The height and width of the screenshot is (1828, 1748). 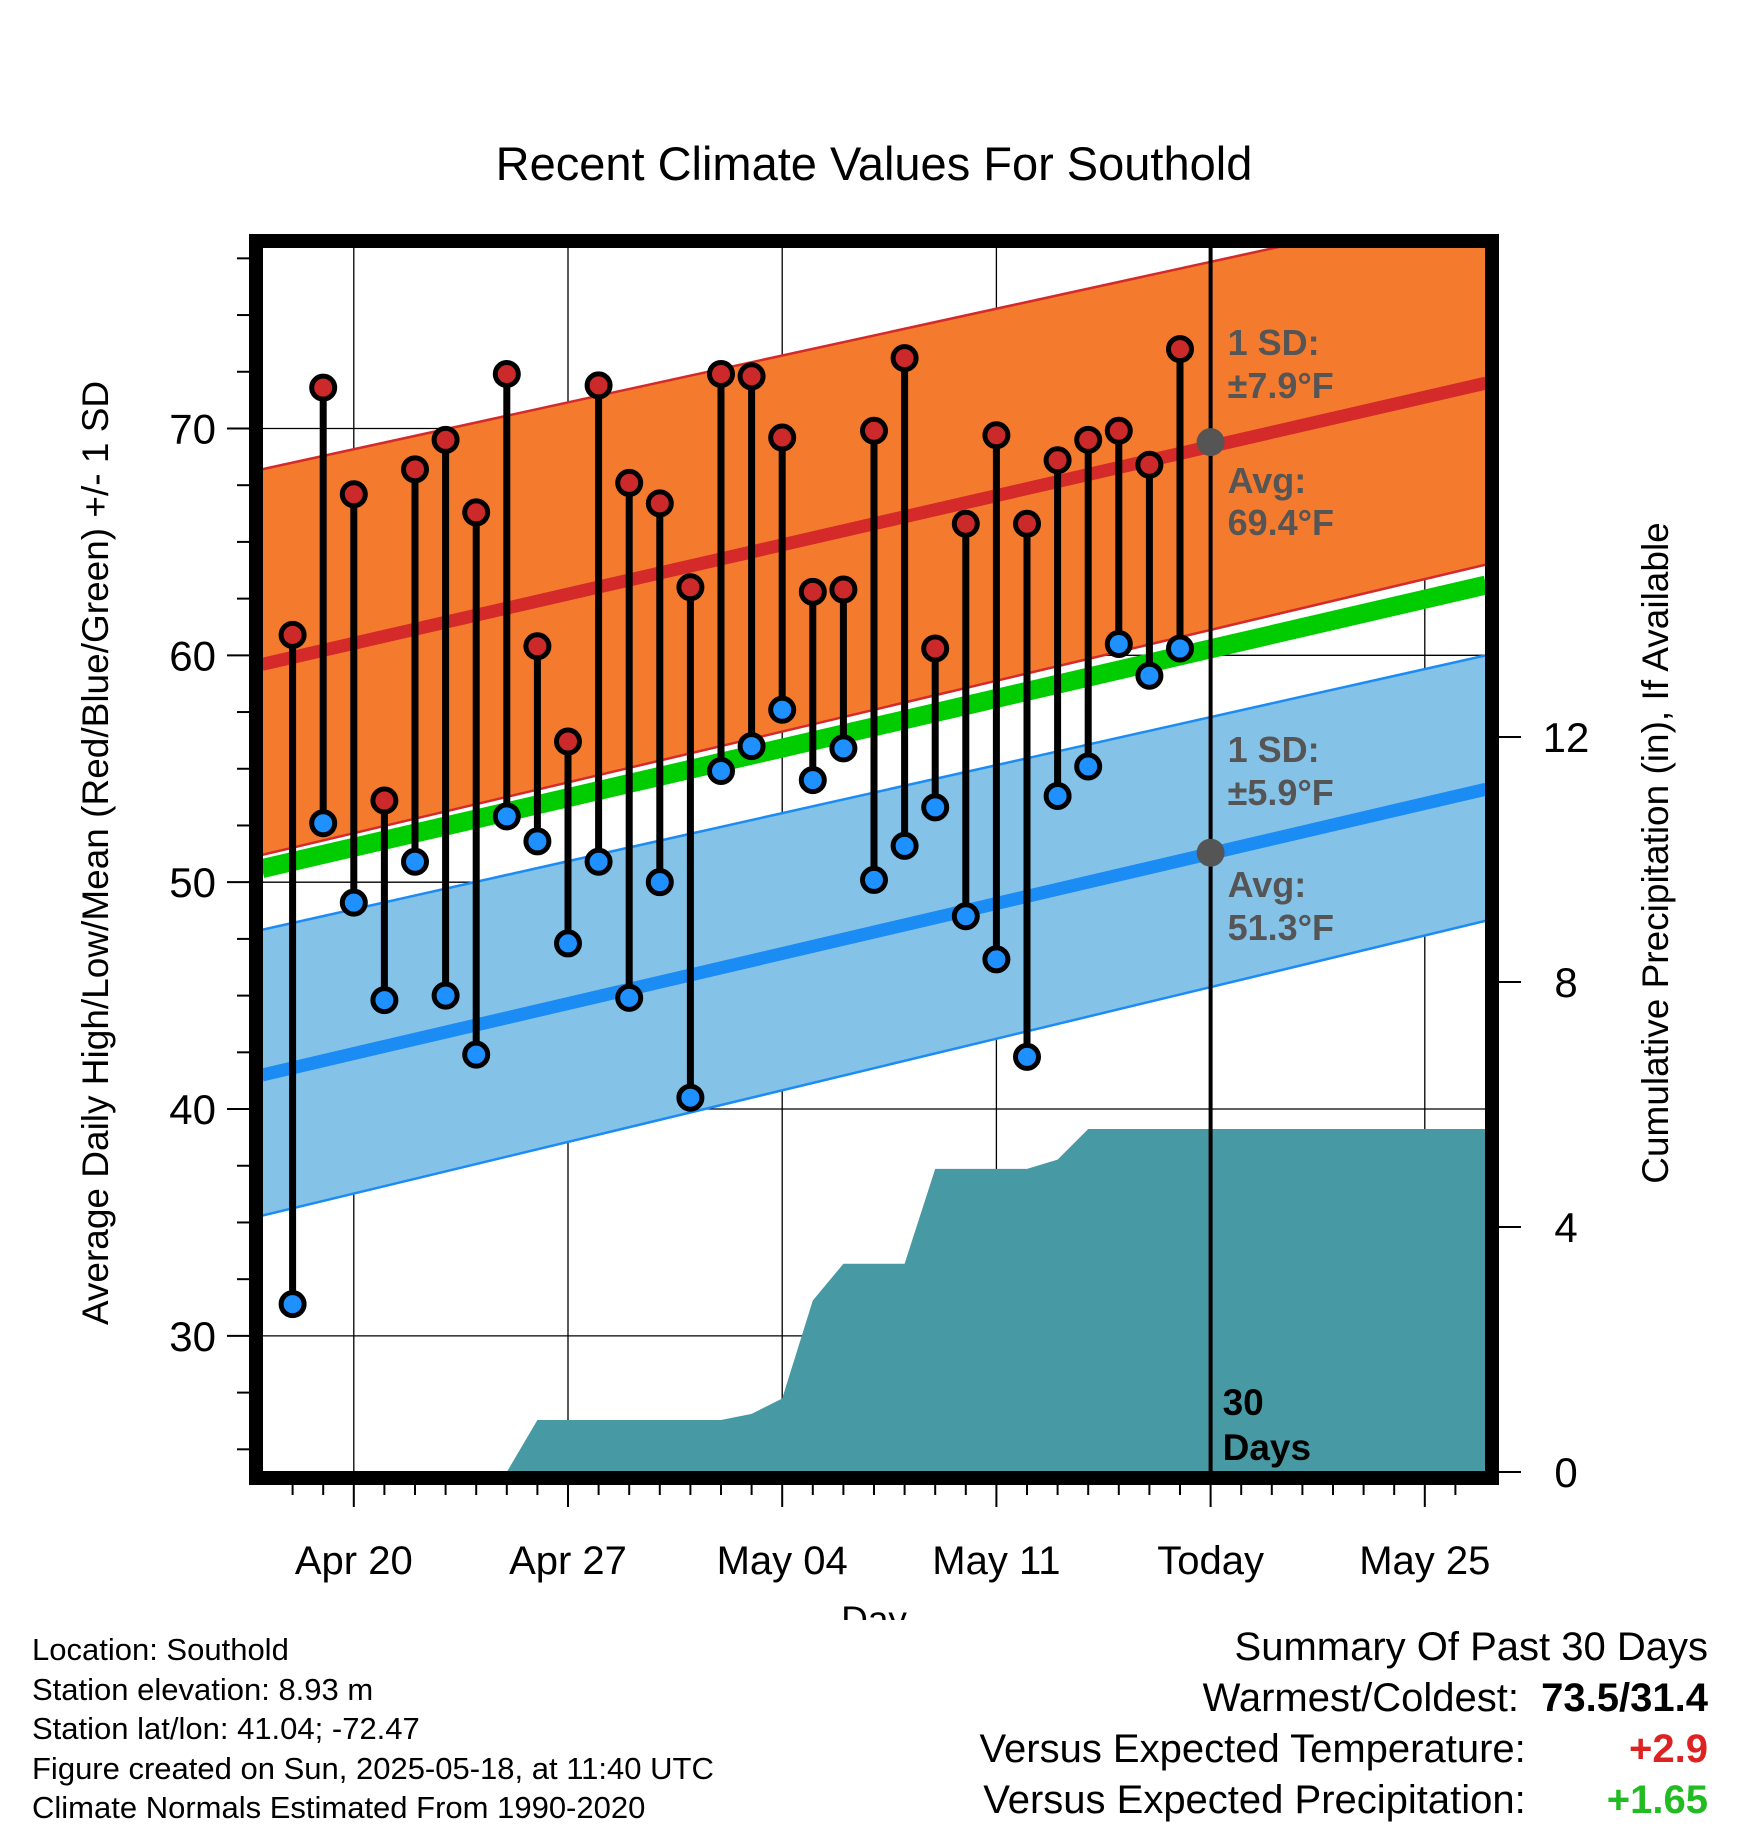 I want to click on y-tick-label: 30, so click(x=192, y=1336).